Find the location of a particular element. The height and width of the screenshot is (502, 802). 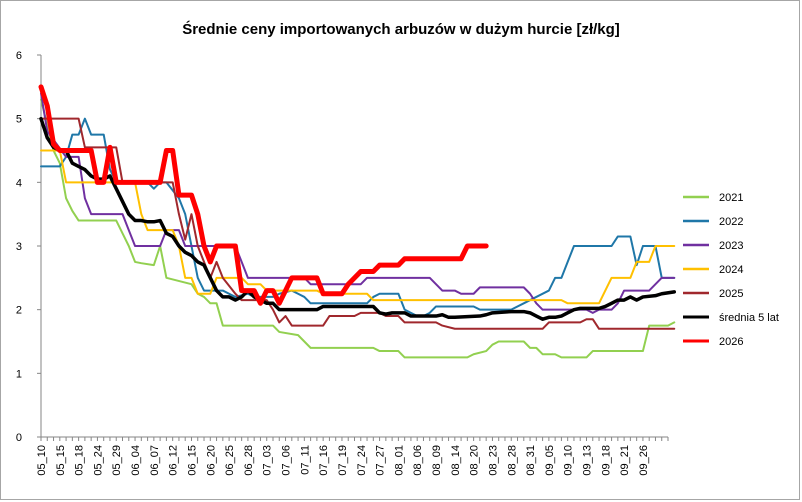

legend-label: 2024 is located at coordinates (731, 270).